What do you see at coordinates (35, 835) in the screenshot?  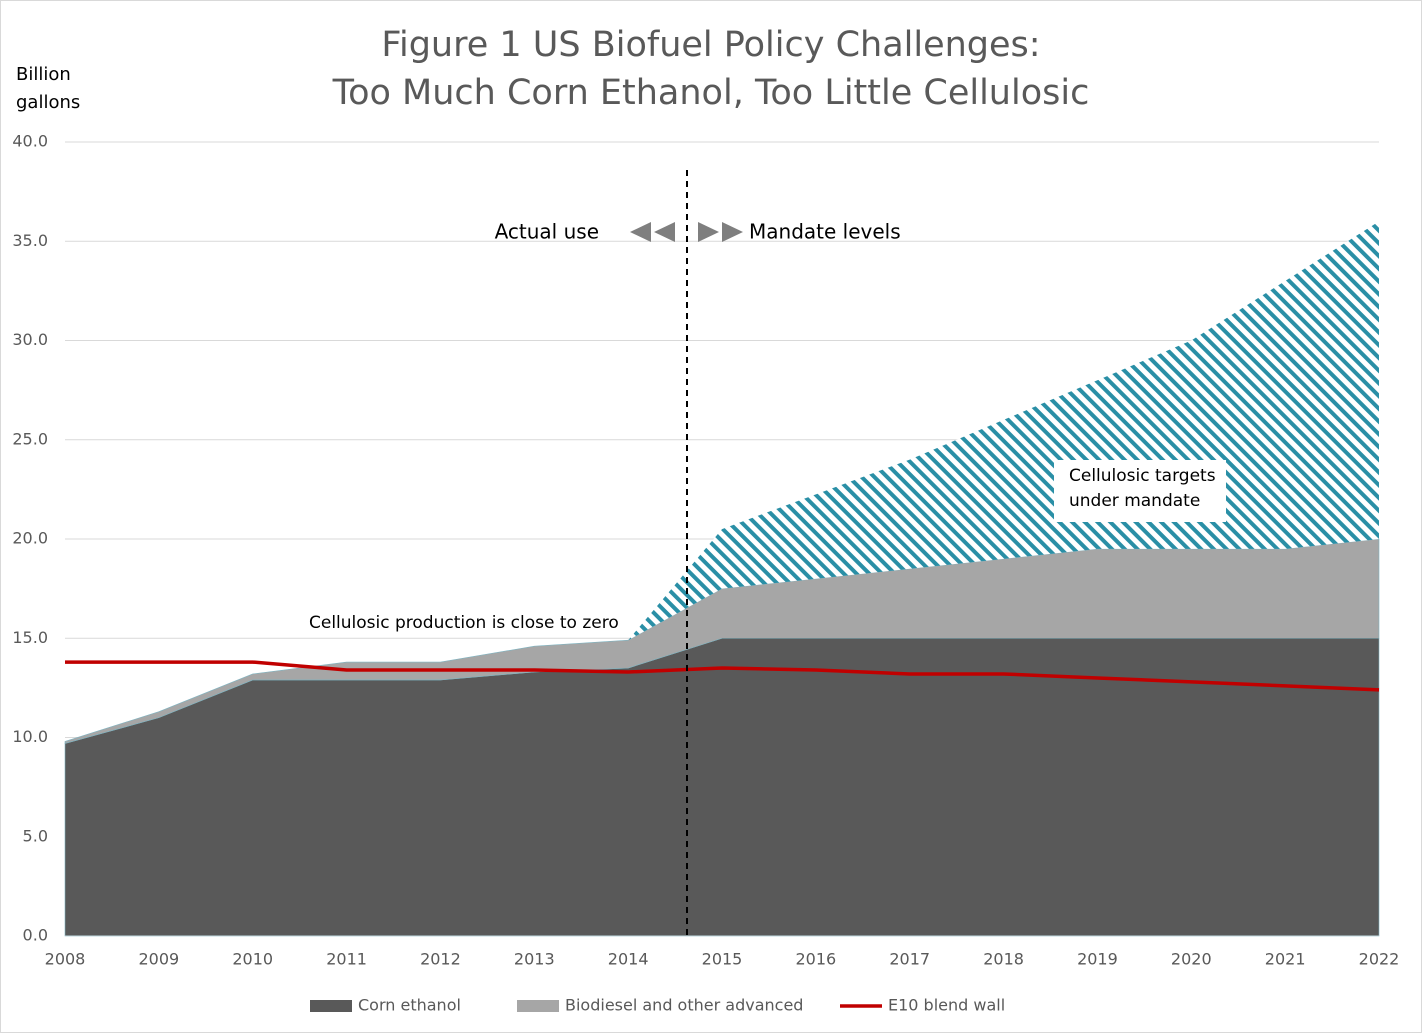 I see `y-tick-label: 5.0` at bounding box center [35, 835].